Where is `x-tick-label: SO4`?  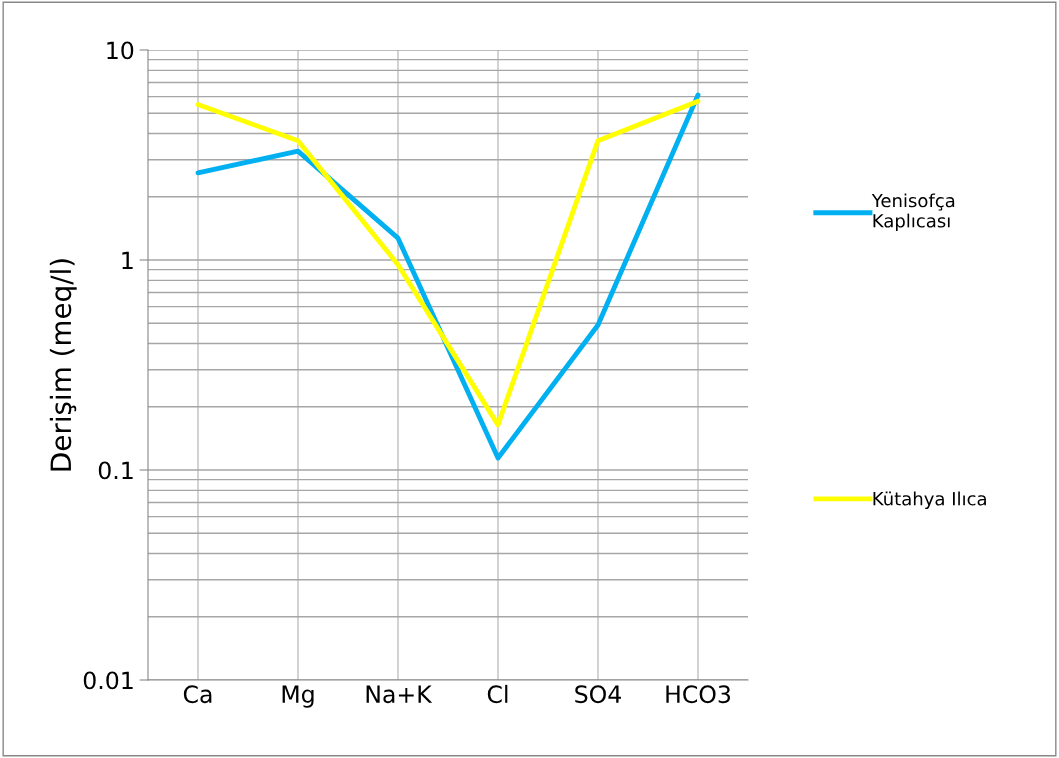 x-tick-label: SO4 is located at coordinates (598, 694).